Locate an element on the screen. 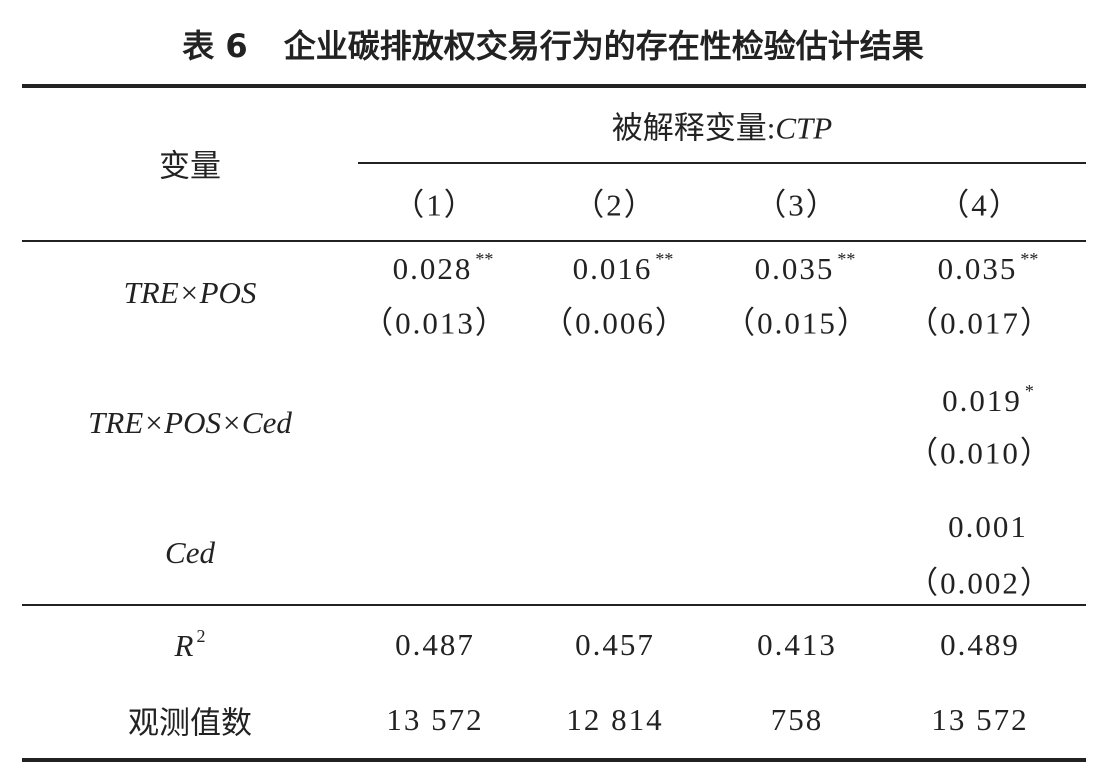 The height and width of the screenshot is (769, 1106). spanner-rule is located at coordinates (722, 163).